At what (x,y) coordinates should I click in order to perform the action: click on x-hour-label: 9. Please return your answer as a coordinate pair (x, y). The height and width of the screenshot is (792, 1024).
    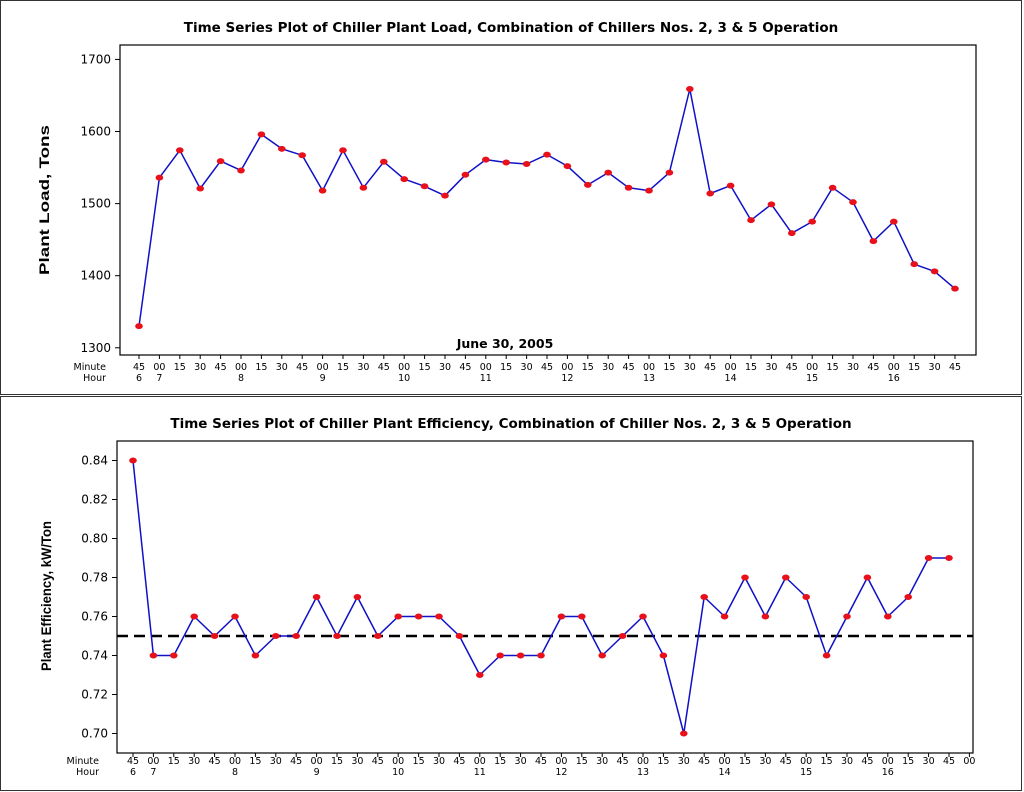
    Looking at the image, I should click on (323, 378).